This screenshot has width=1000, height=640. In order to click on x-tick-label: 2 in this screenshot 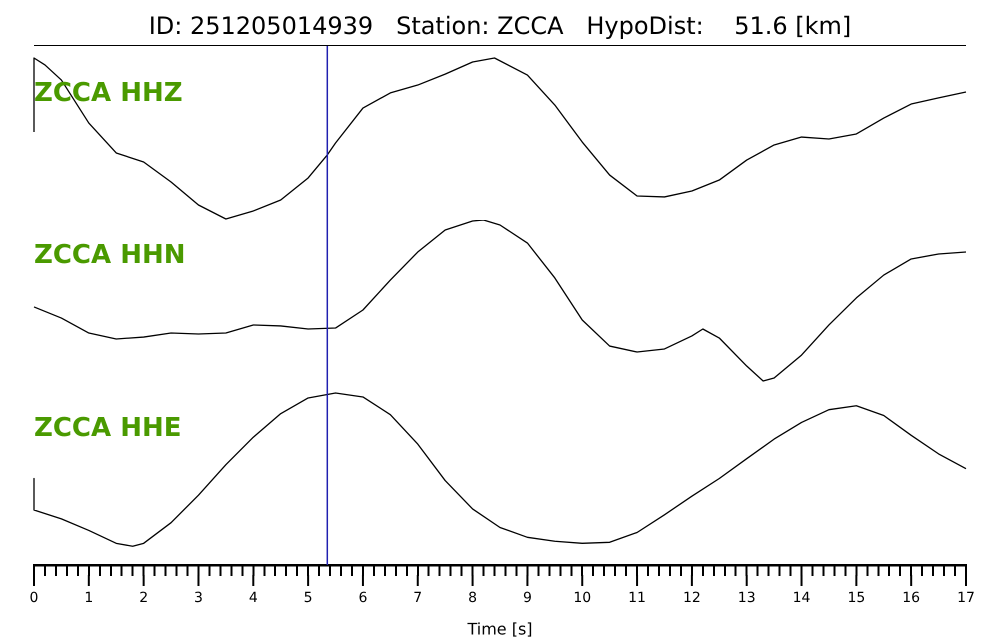, I will do `click(143, 598)`.